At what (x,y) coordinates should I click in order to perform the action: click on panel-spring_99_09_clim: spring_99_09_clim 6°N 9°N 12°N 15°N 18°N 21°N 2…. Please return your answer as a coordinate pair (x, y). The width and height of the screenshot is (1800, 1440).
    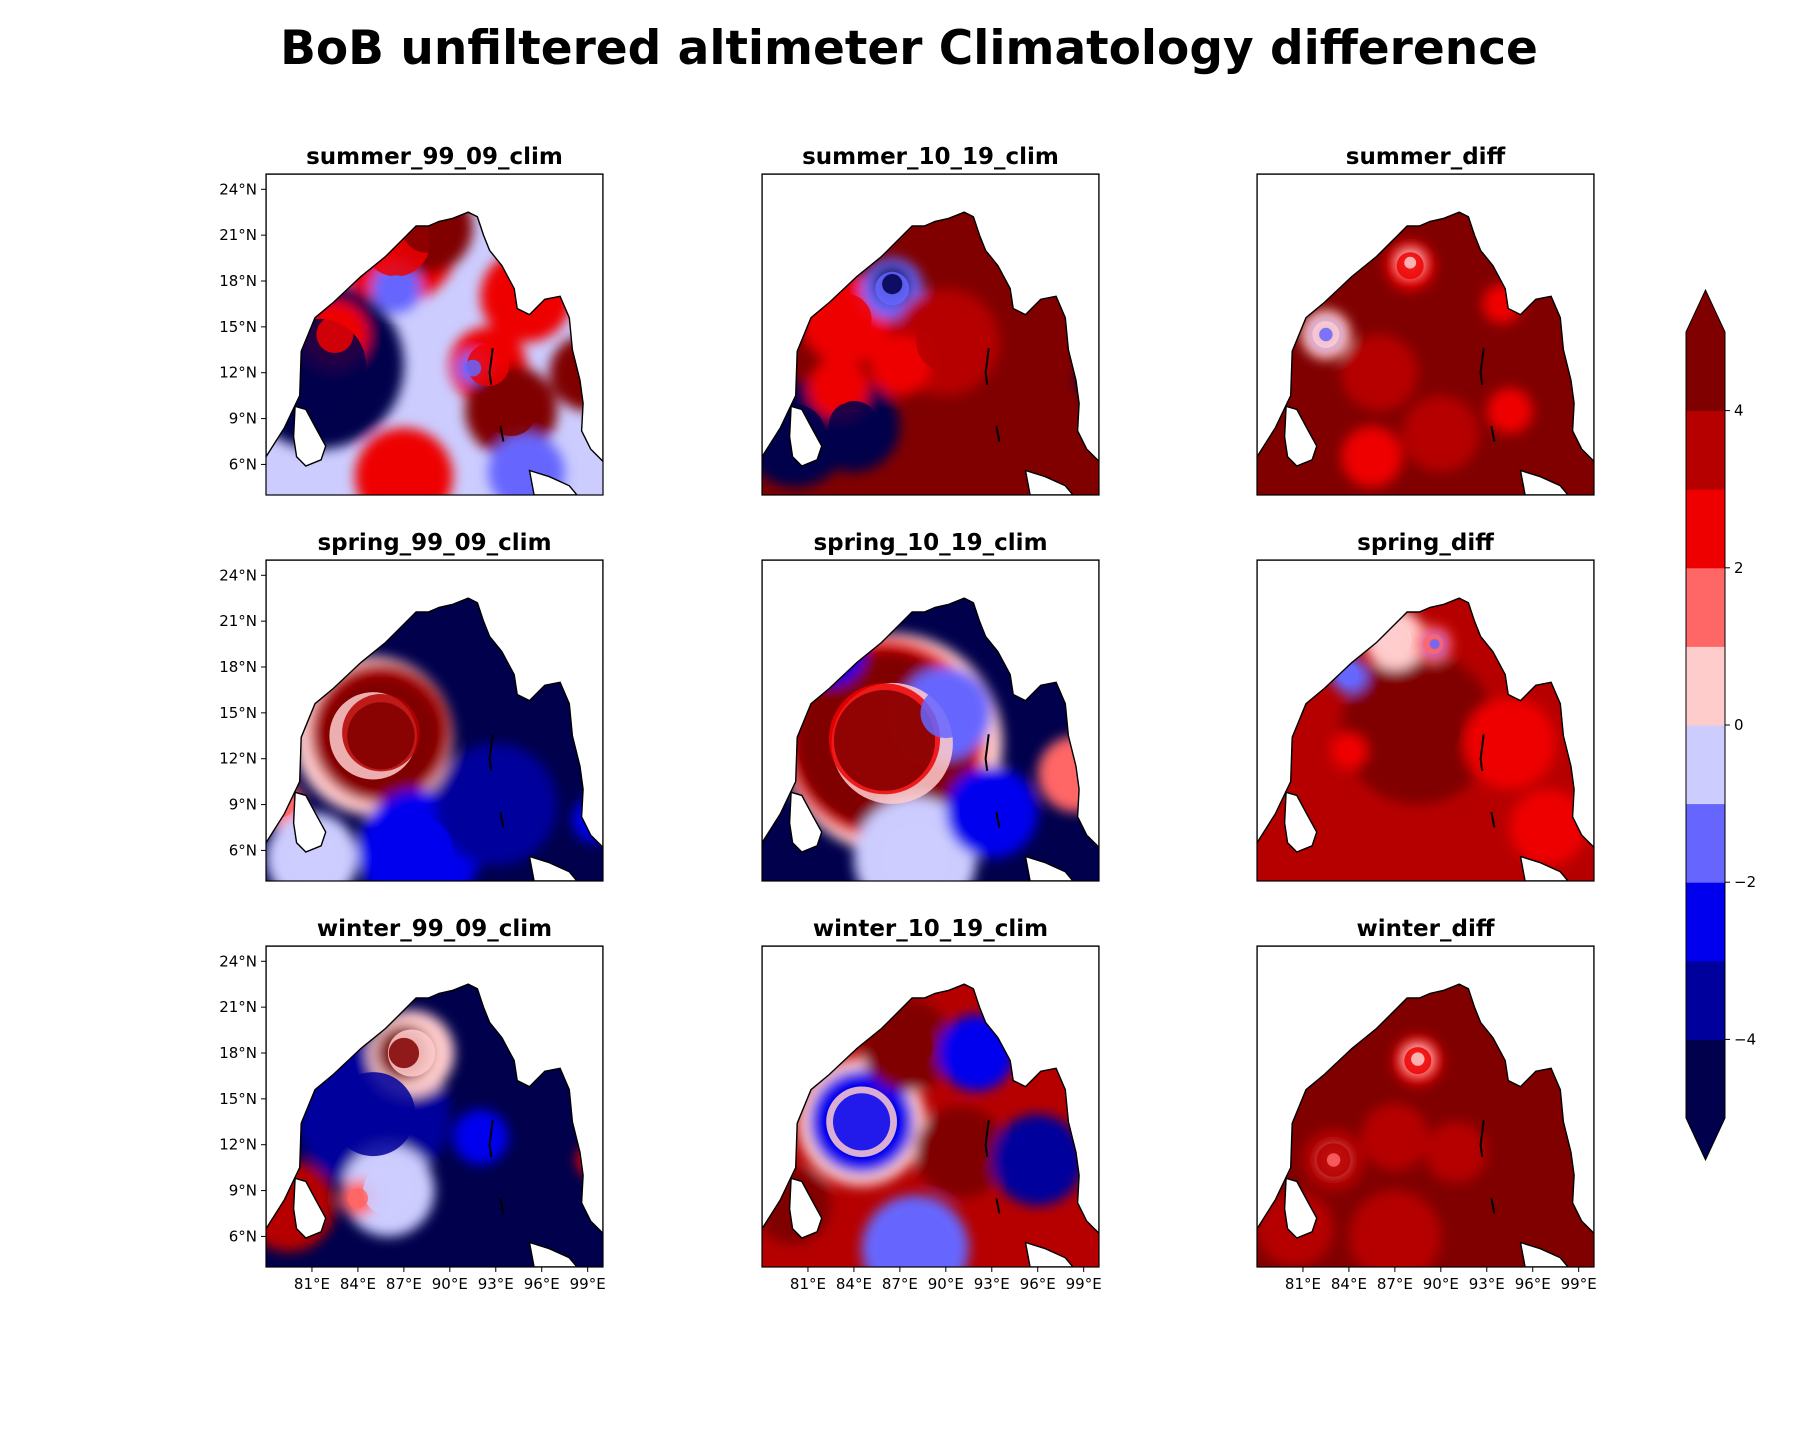
    Looking at the image, I should click on (411, 706).